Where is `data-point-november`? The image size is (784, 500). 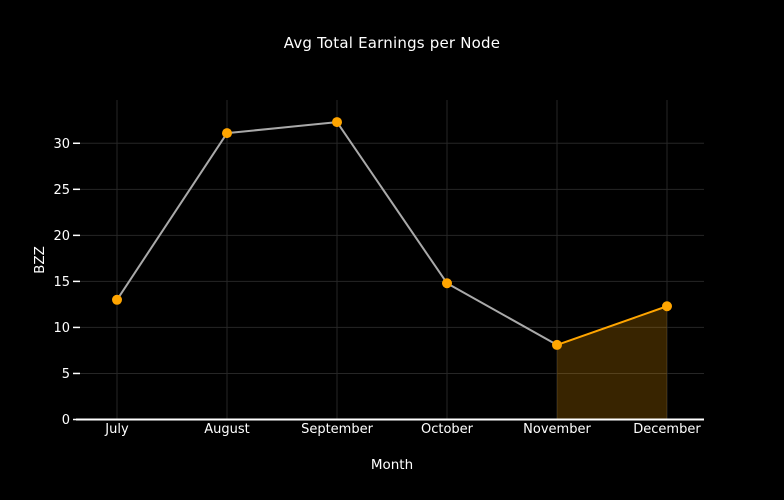 data-point-november is located at coordinates (557, 344).